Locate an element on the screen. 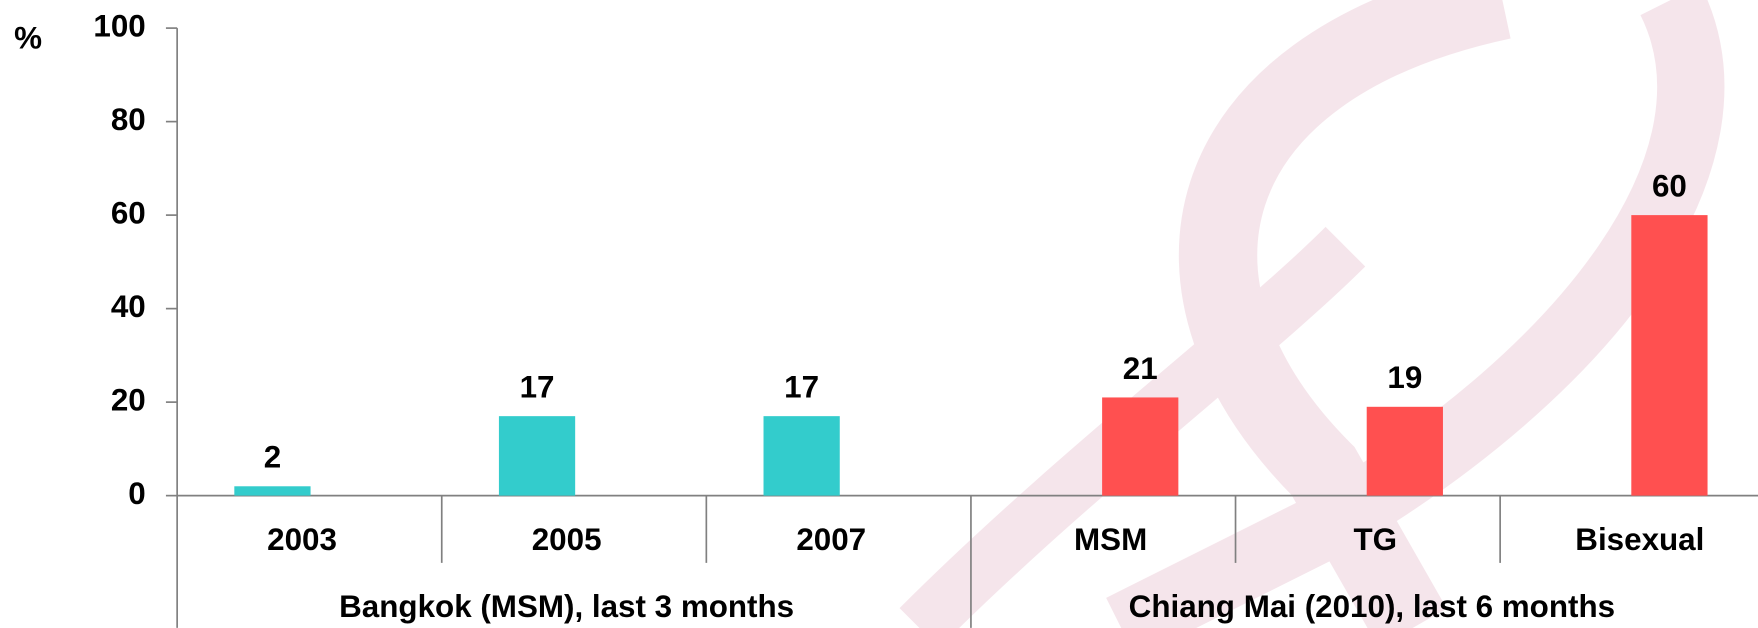 The height and width of the screenshot is (628, 1758). y-tick-label: 100 is located at coordinates (119, 25).